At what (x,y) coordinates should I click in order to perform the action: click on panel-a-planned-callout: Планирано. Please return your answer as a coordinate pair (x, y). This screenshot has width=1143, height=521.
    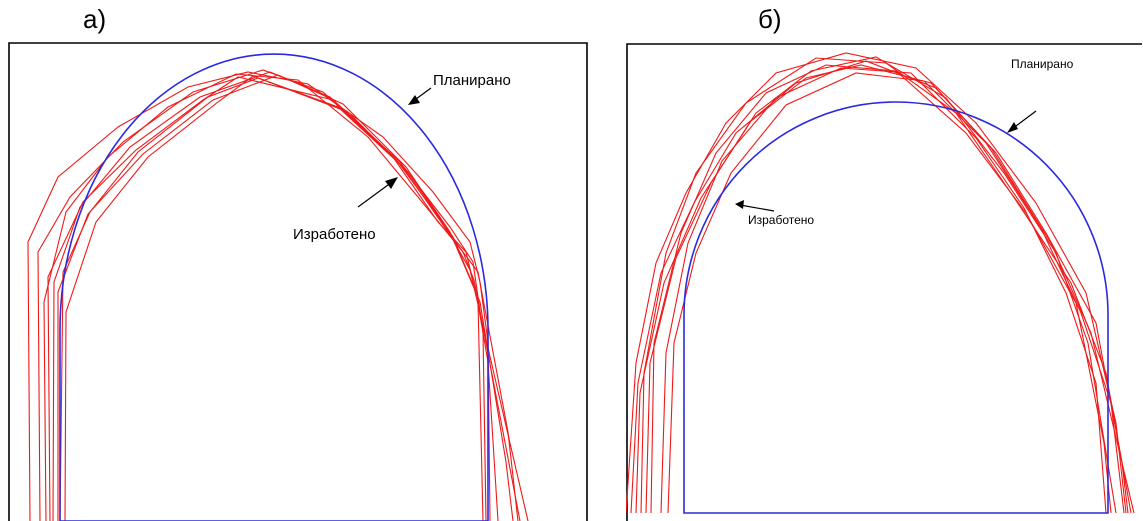
    Looking at the image, I should click on (459, 88).